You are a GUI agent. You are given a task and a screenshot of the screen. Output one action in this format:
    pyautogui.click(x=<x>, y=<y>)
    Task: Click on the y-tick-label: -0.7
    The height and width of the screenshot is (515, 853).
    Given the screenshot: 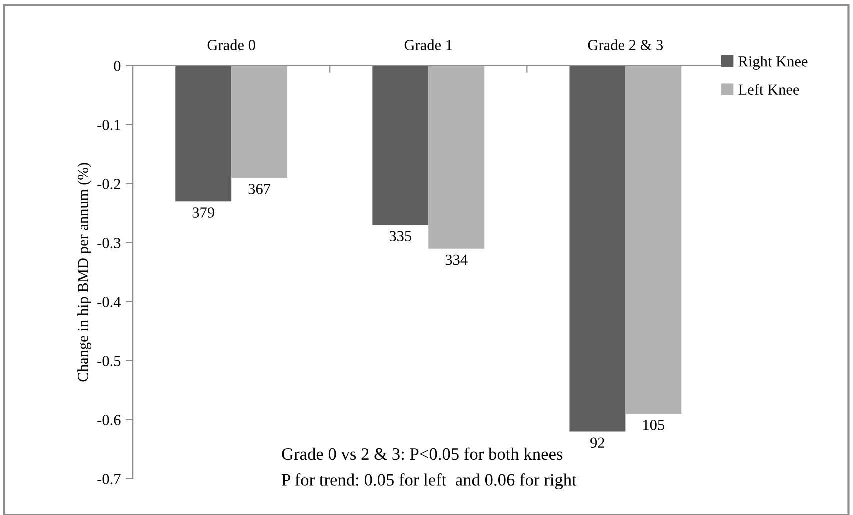 What is the action you would take?
    pyautogui.click(x=109, y=479)
    